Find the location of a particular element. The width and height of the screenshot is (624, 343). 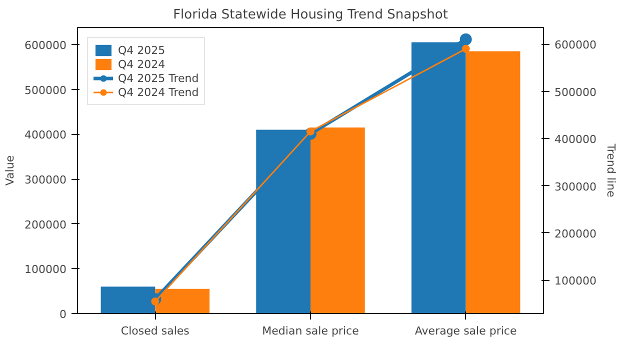

x-tick-label: Closed sales is located at coordinates (155, 331).